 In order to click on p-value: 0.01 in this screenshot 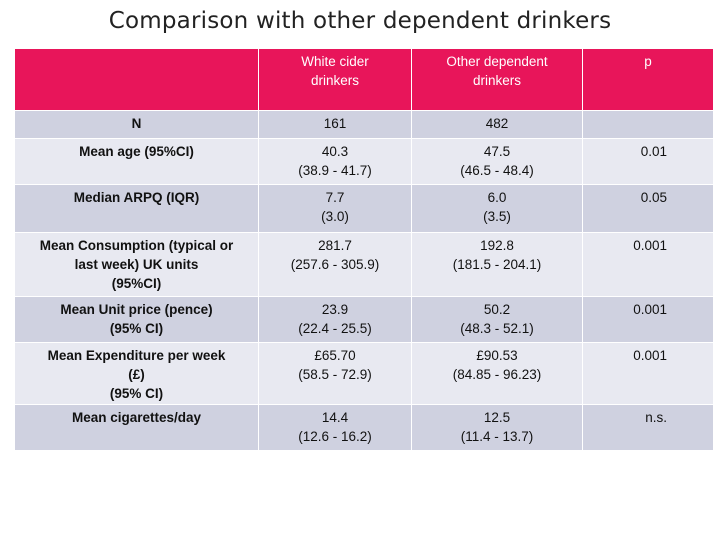, I will do `click(648, 161)`.